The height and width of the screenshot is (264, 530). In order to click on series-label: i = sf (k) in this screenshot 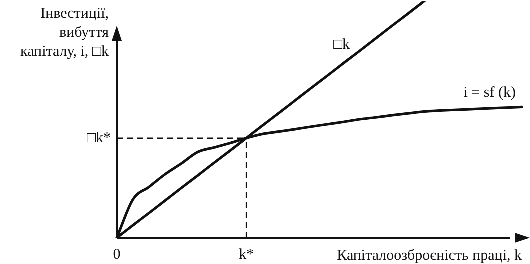, I will do `click(490, 93)`.